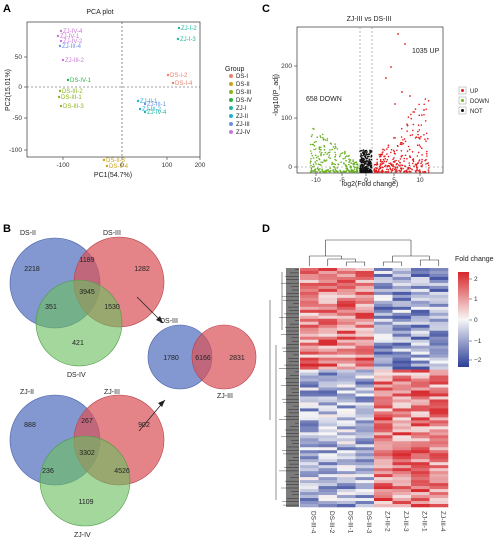 The height and width of the screenshot is (550, 503). What do you see at coordinates (8, 90) in the screenshot?
I see `pca-y-label: PC2(15.01%)` at bounding box center [8, 90].